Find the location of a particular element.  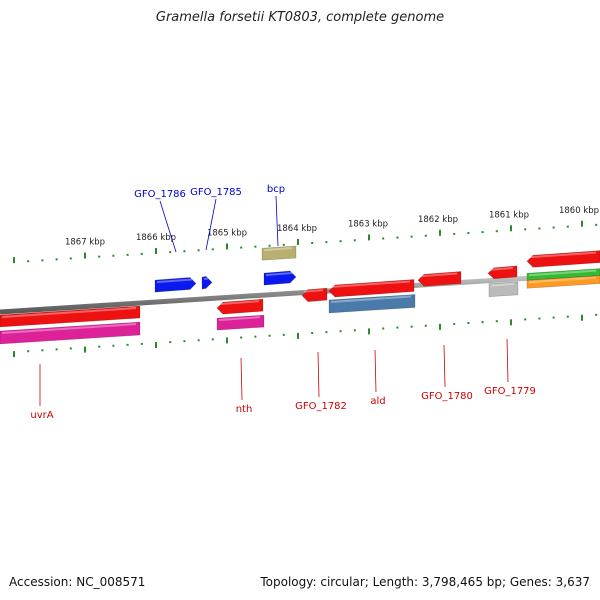

gene-label-lower: GFO_1779 is located at coordinates (510, 391).